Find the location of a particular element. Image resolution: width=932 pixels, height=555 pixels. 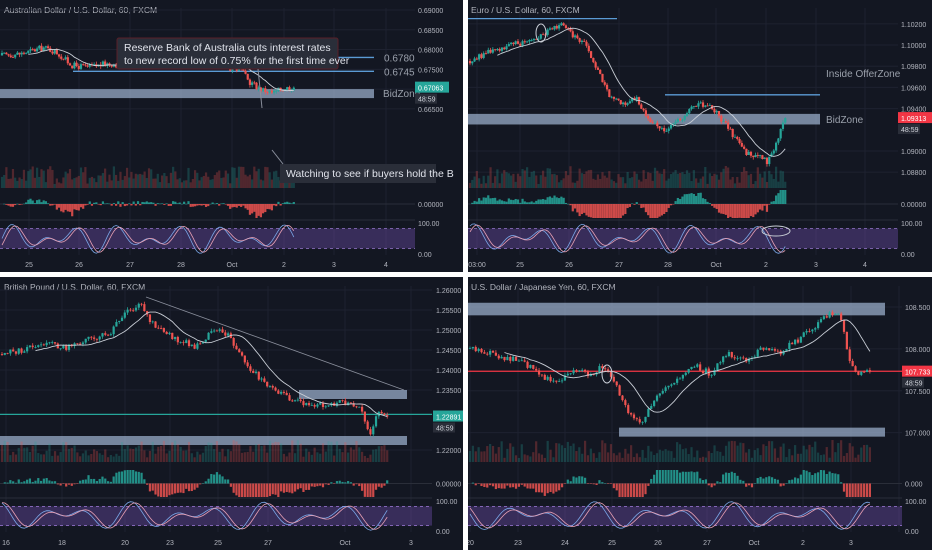

highlight-circle is located at coordinates (776, 231).